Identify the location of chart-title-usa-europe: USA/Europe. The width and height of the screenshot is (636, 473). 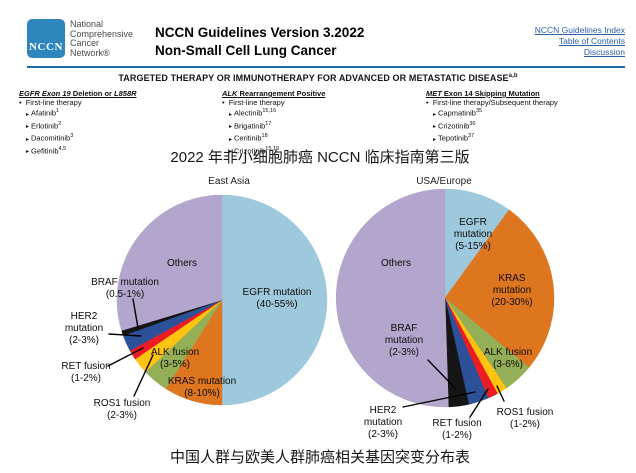
(444, 181).